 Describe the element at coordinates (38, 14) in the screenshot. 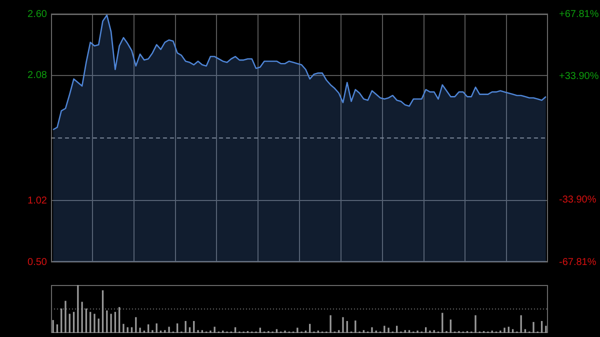

I see `y-tick-label: 2.60` at that location.